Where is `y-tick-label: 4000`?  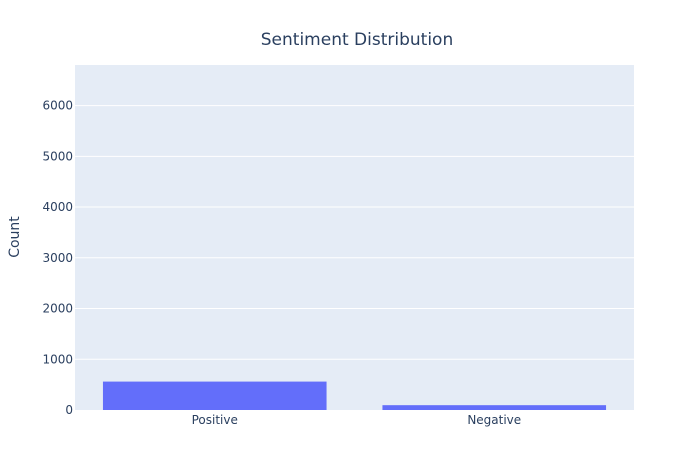 y-tick-label: 4000 is located at coordinates (57, 207).